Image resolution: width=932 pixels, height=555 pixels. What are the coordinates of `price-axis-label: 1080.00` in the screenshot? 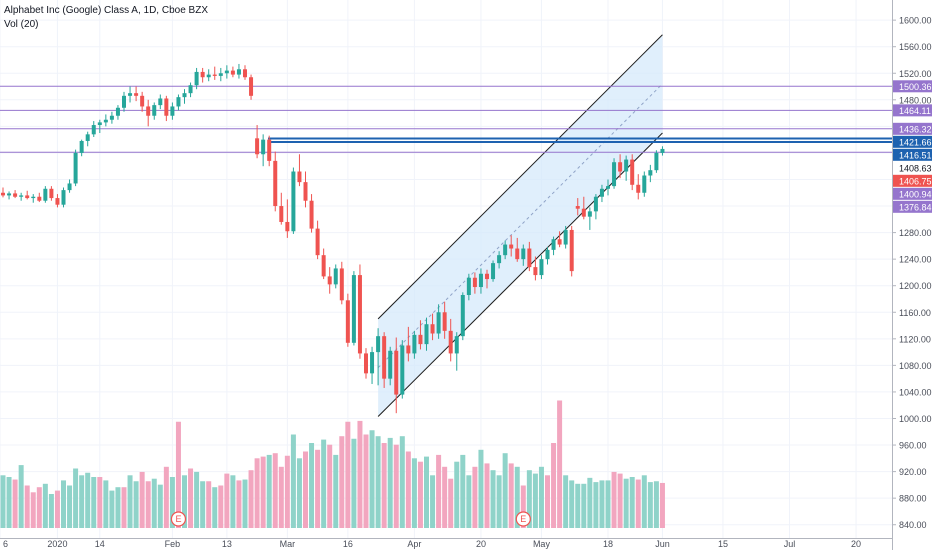 It's located at (915, 366).